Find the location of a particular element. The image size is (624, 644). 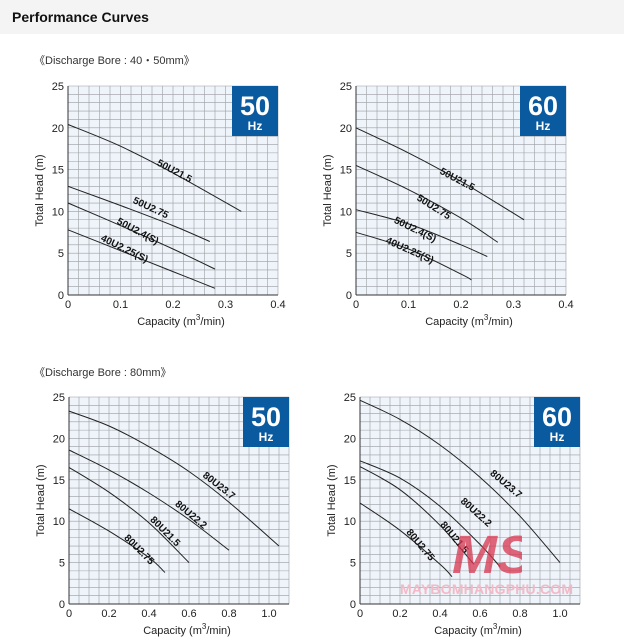

ms-logo-watermark: MS is located at coordinates (487, 553).